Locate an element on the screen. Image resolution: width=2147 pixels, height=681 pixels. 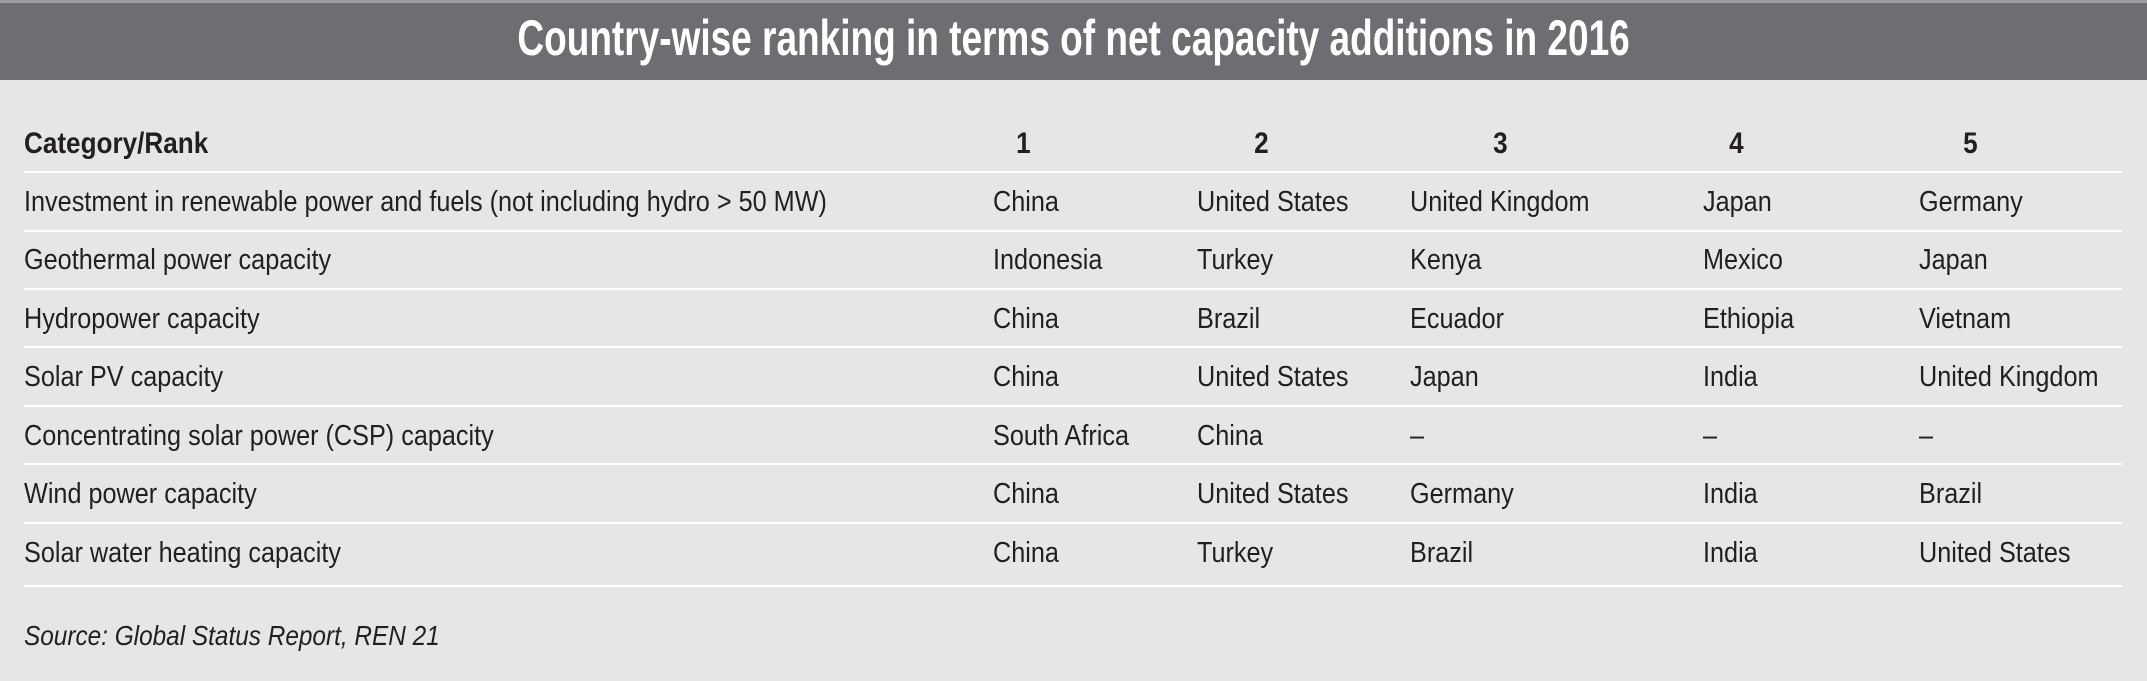
rank-5-cell: United Kingdom is located at coordinates (2022, 377).